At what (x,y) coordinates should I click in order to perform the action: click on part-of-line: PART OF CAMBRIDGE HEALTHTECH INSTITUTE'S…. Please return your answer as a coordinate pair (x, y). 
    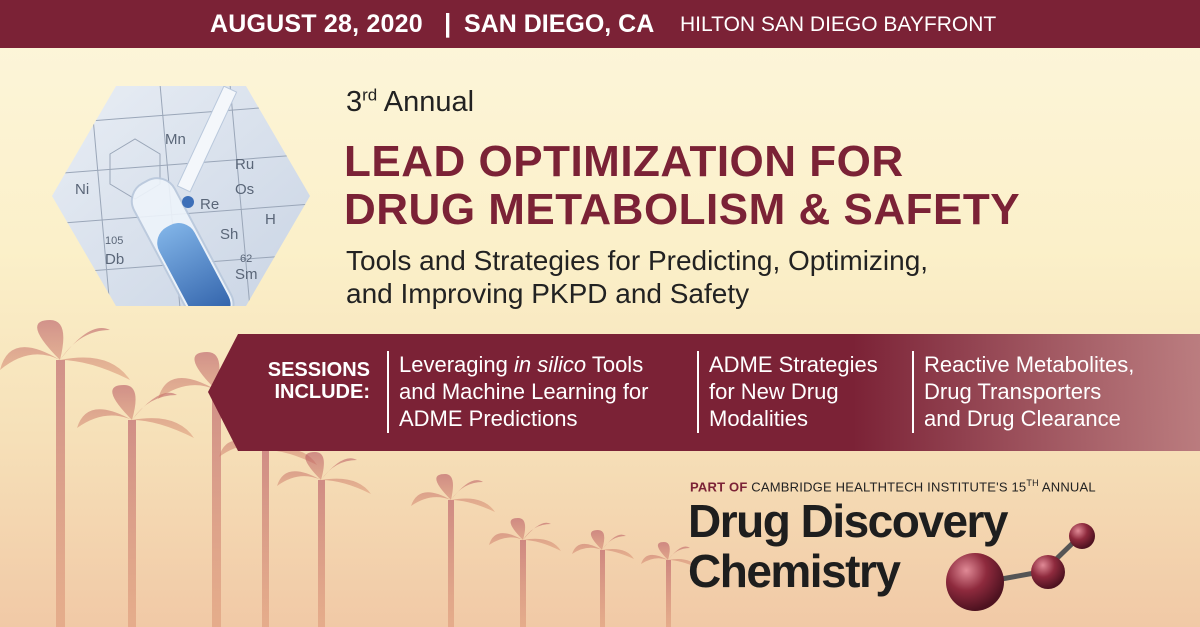
    Looking at the image, I should click on (893, 486).